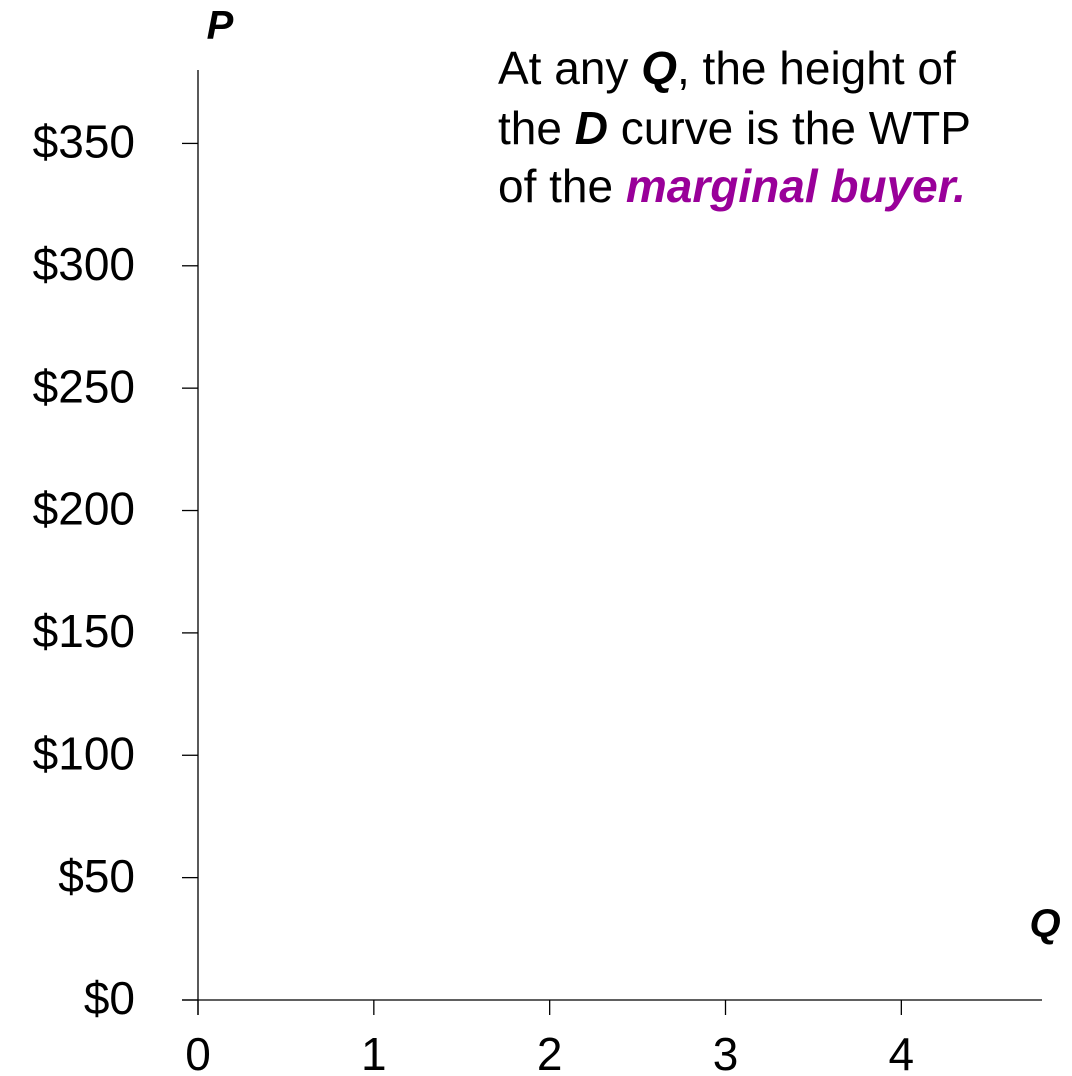  I want to click on annotation-text: curve is the WTP, so click(789, 128).